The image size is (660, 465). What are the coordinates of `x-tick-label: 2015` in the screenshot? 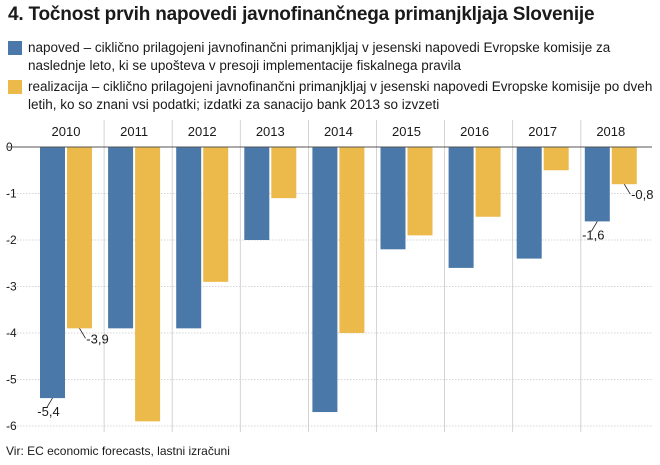 It's located at (406, 131).